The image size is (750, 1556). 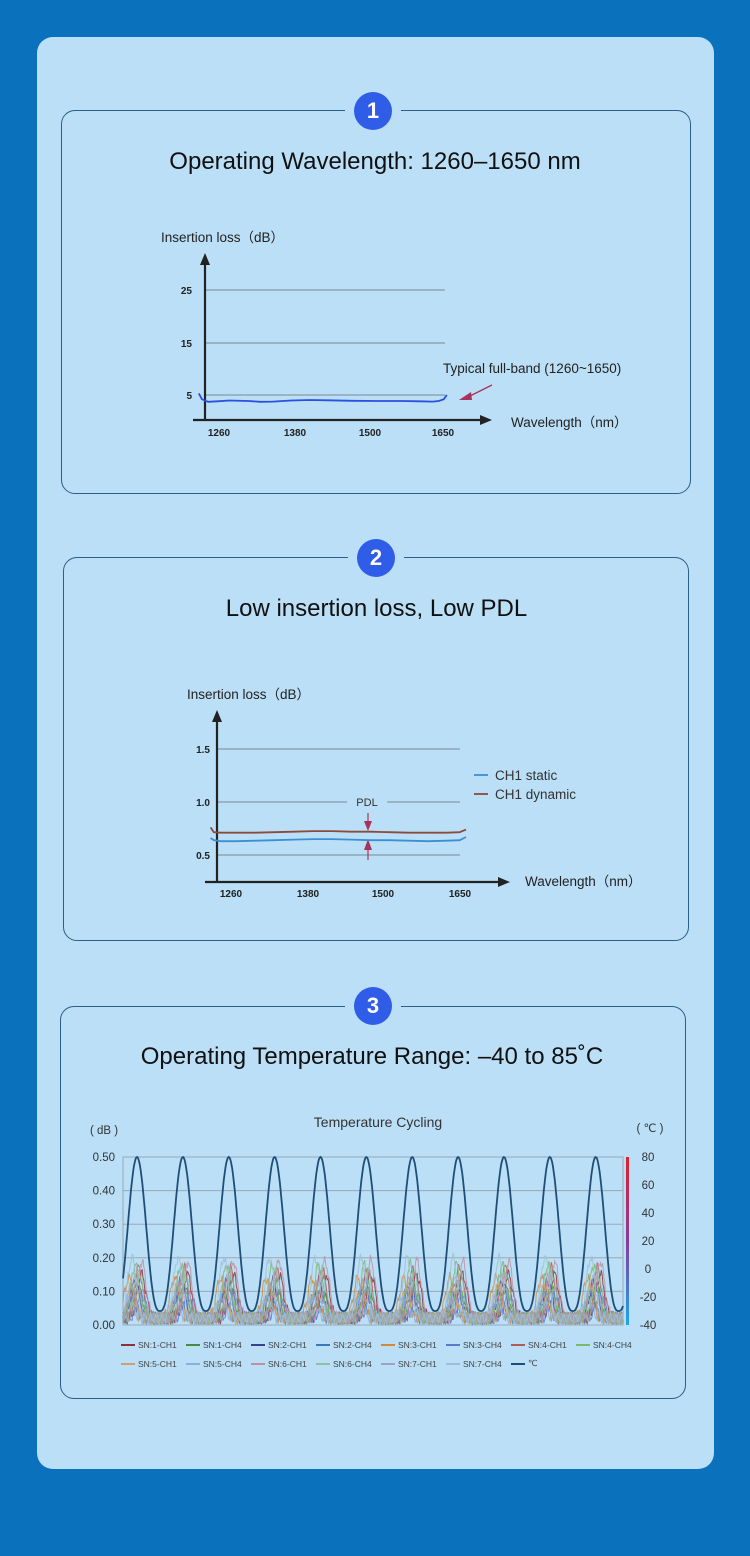 What do you see at coordinates (352, 1345) in the screenshot?
I see `legend-label: SN:2-CH4` at bounding box center [352, 1345].